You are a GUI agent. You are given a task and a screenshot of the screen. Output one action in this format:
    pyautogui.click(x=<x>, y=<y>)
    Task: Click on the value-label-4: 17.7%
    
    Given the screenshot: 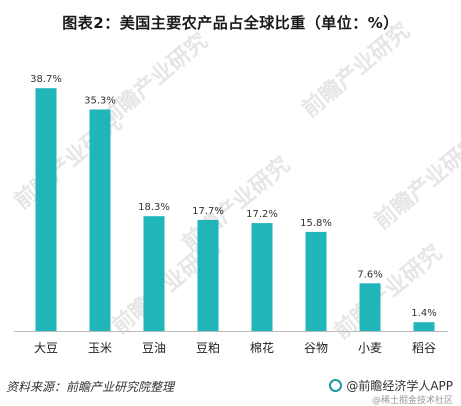 What is the action you would take?
    pyautogui.click(x=208, y=211)
    